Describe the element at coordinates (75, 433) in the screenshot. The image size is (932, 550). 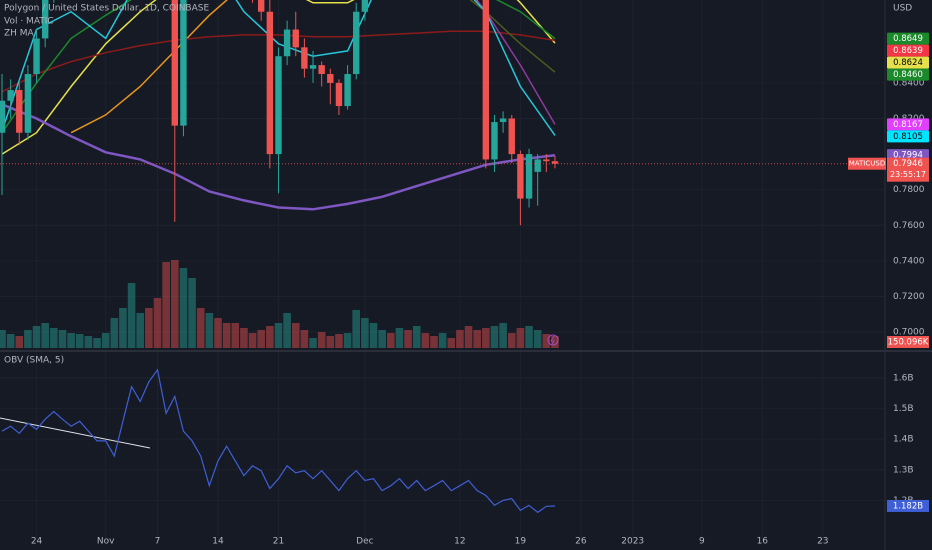
I see `trend-line` at that location.